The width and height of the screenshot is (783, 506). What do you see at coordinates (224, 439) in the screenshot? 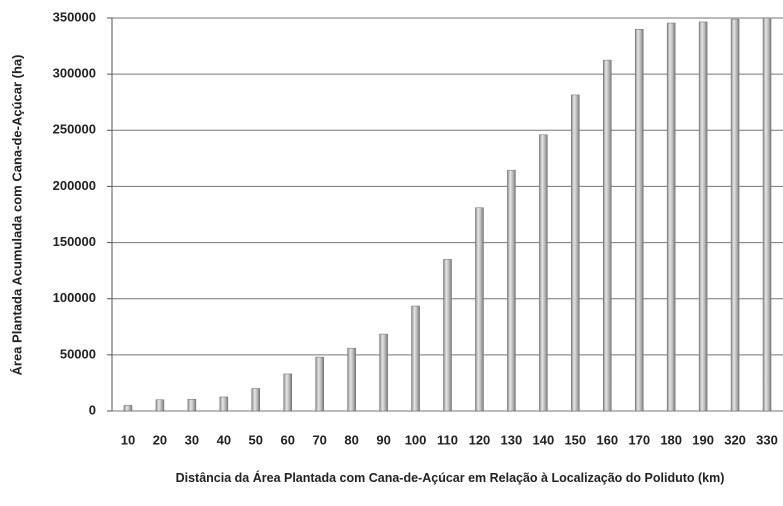
I see `x-tick-label: 40` at bounding box center [224, 439].